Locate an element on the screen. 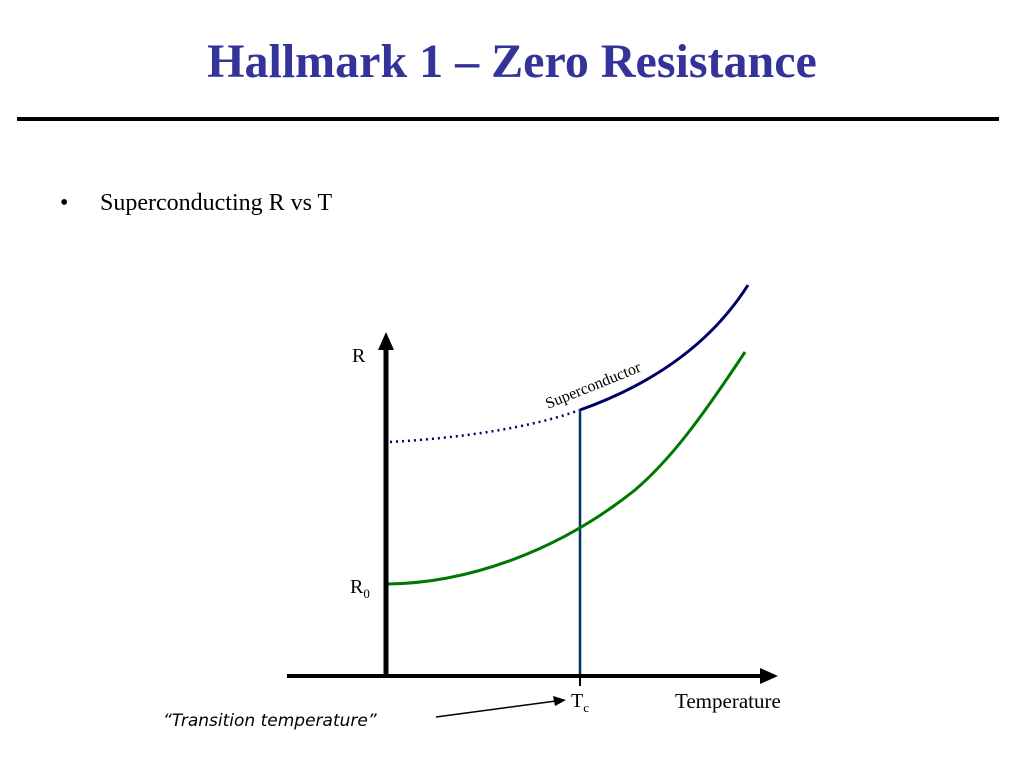 The height and width of the screenshot is (768, 1024). r0-label: R0 is located at coordinates (360, 588).